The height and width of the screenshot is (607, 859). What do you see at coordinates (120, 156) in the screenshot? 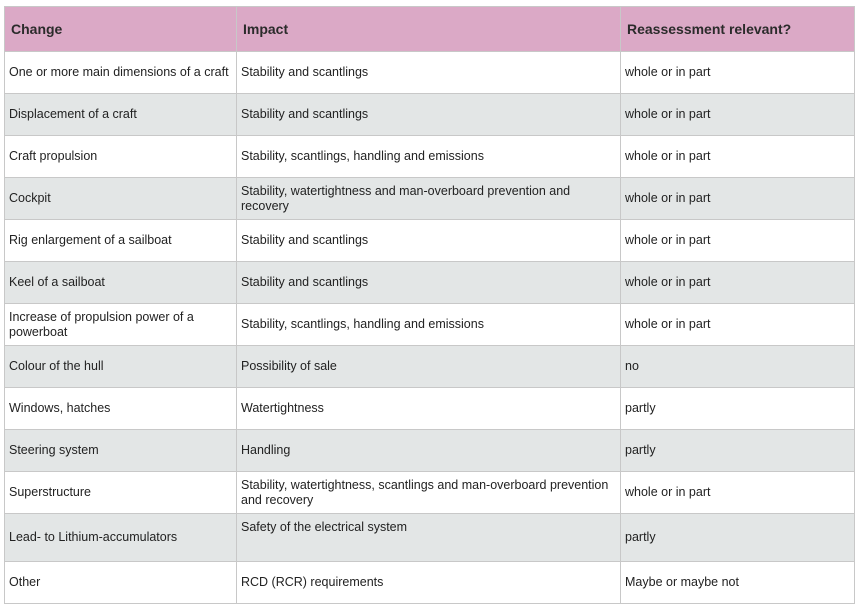
I see `cell-change: Craft propulsion` at bounding box center [120, 156].